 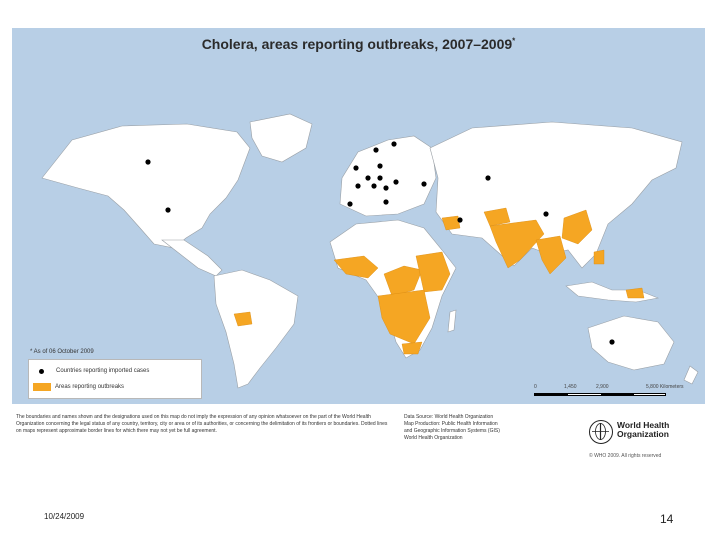 I want to click on greenland, so click(x=281, y=138).